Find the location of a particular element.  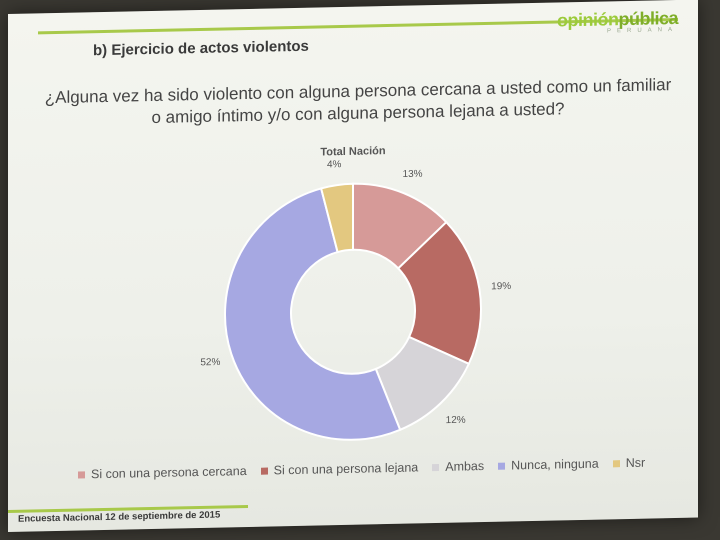

chart-title: Total Nación is located at coordinates (352, 151).